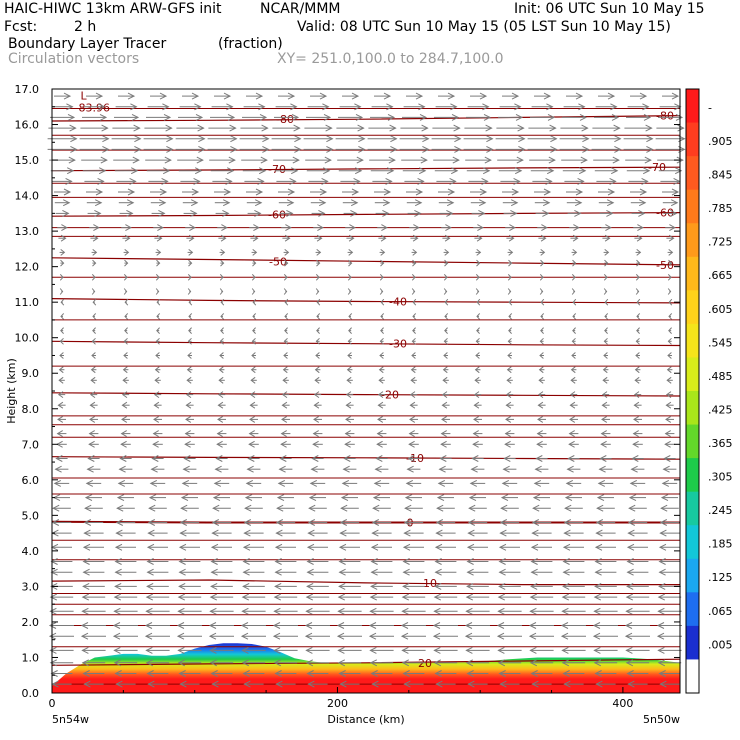 The image size is (740, 740). I want to click on tracer-area, so click(366, 668).